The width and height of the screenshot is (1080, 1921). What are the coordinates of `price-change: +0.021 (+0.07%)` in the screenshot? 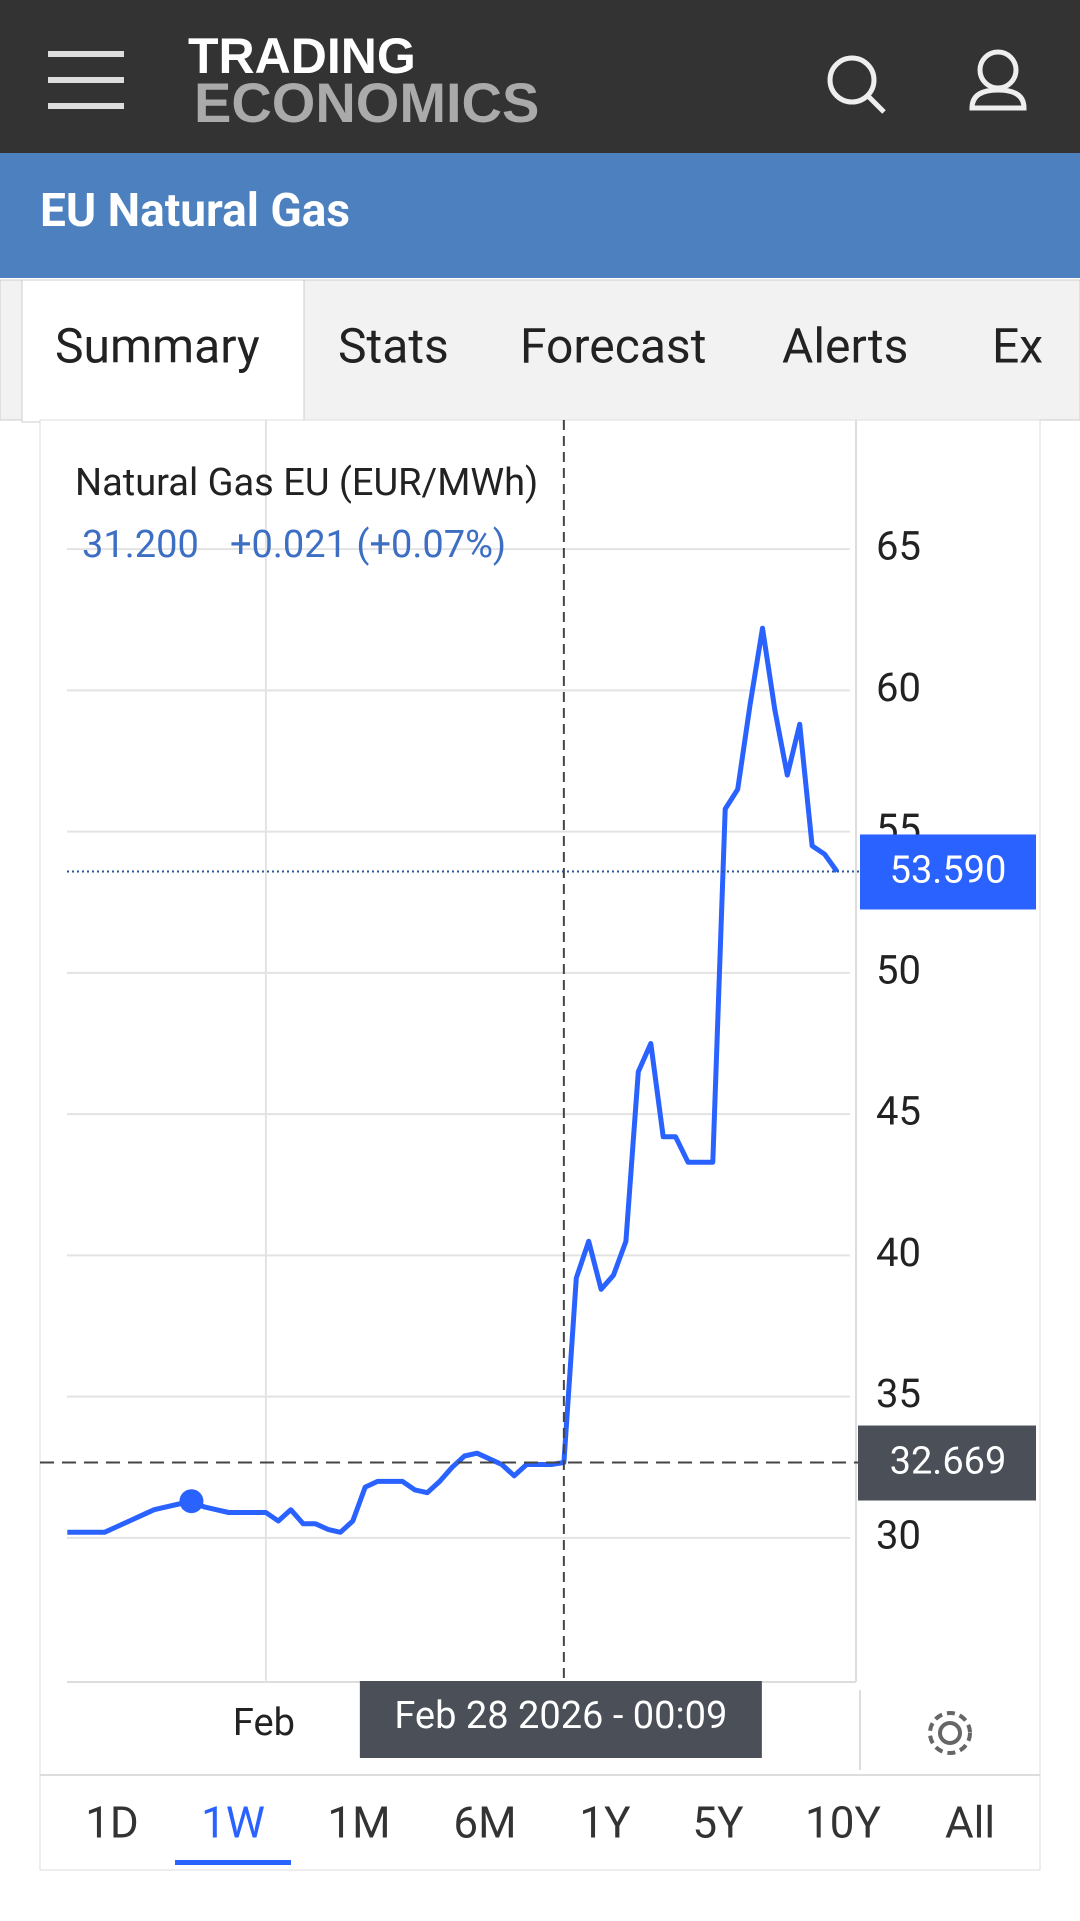 It's located at (368, 545).